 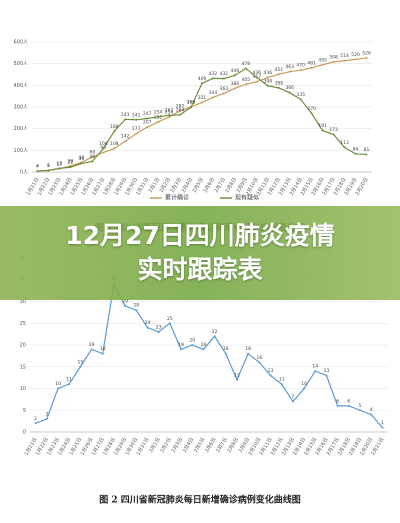 I want to click on data-label: 463, so click(x=289, y=67).